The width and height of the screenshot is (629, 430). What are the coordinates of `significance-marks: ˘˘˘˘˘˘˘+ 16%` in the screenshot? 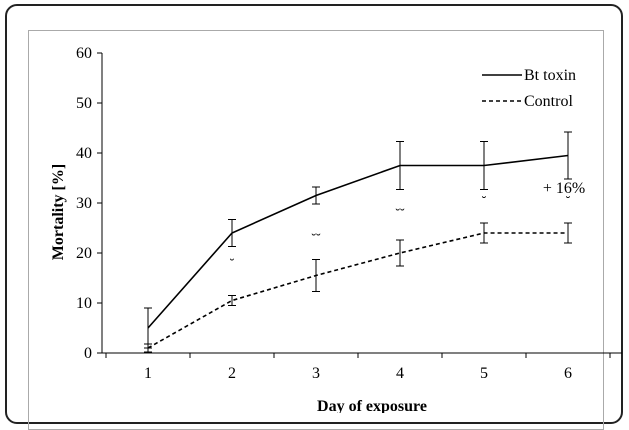 It's located at (408, 226).